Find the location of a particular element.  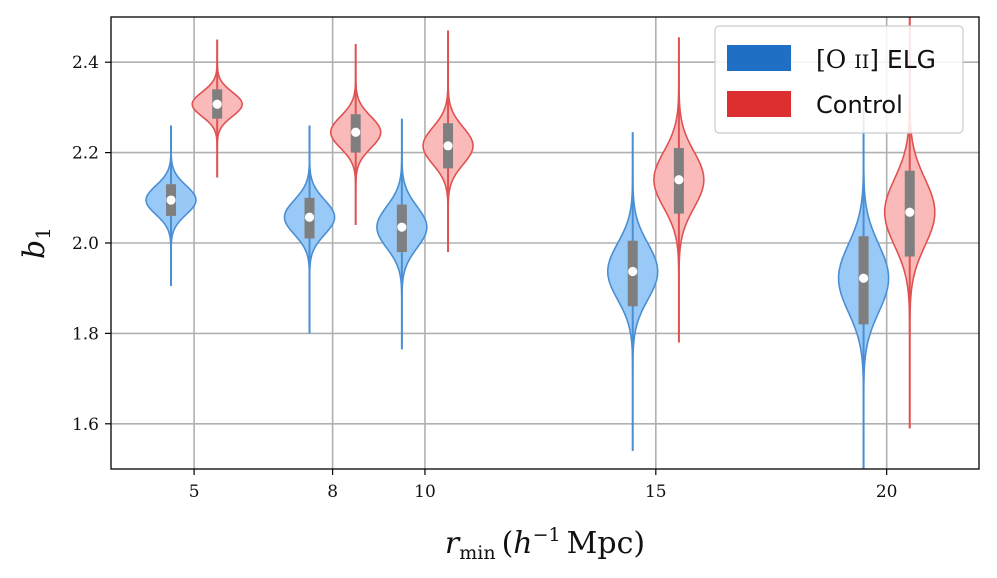

x-label-open-paren: ( is located at coordinates (508, 543).